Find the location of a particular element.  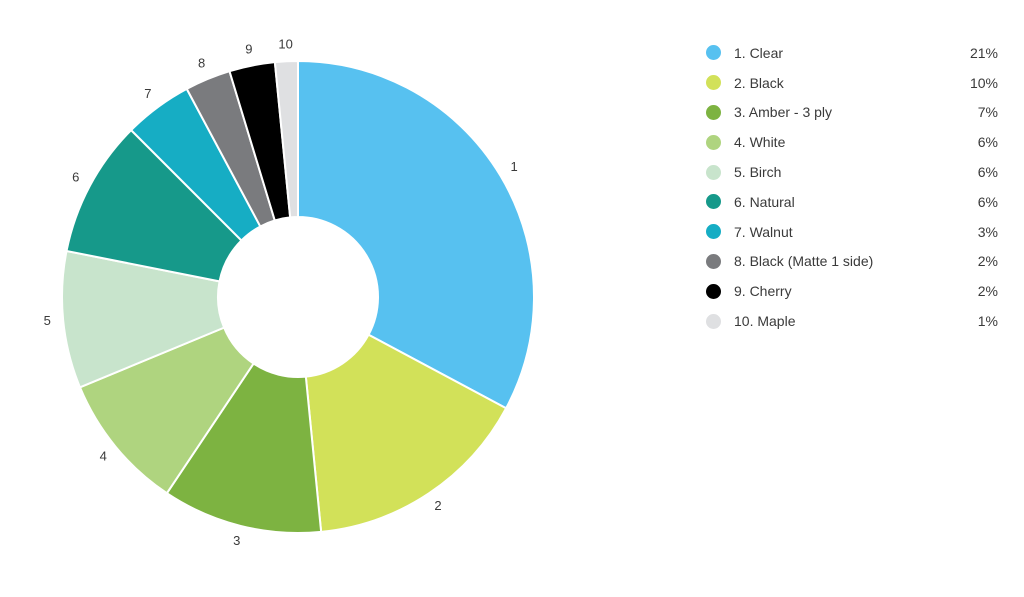

legend-percent: 10% is located at coordinates (983, 82).